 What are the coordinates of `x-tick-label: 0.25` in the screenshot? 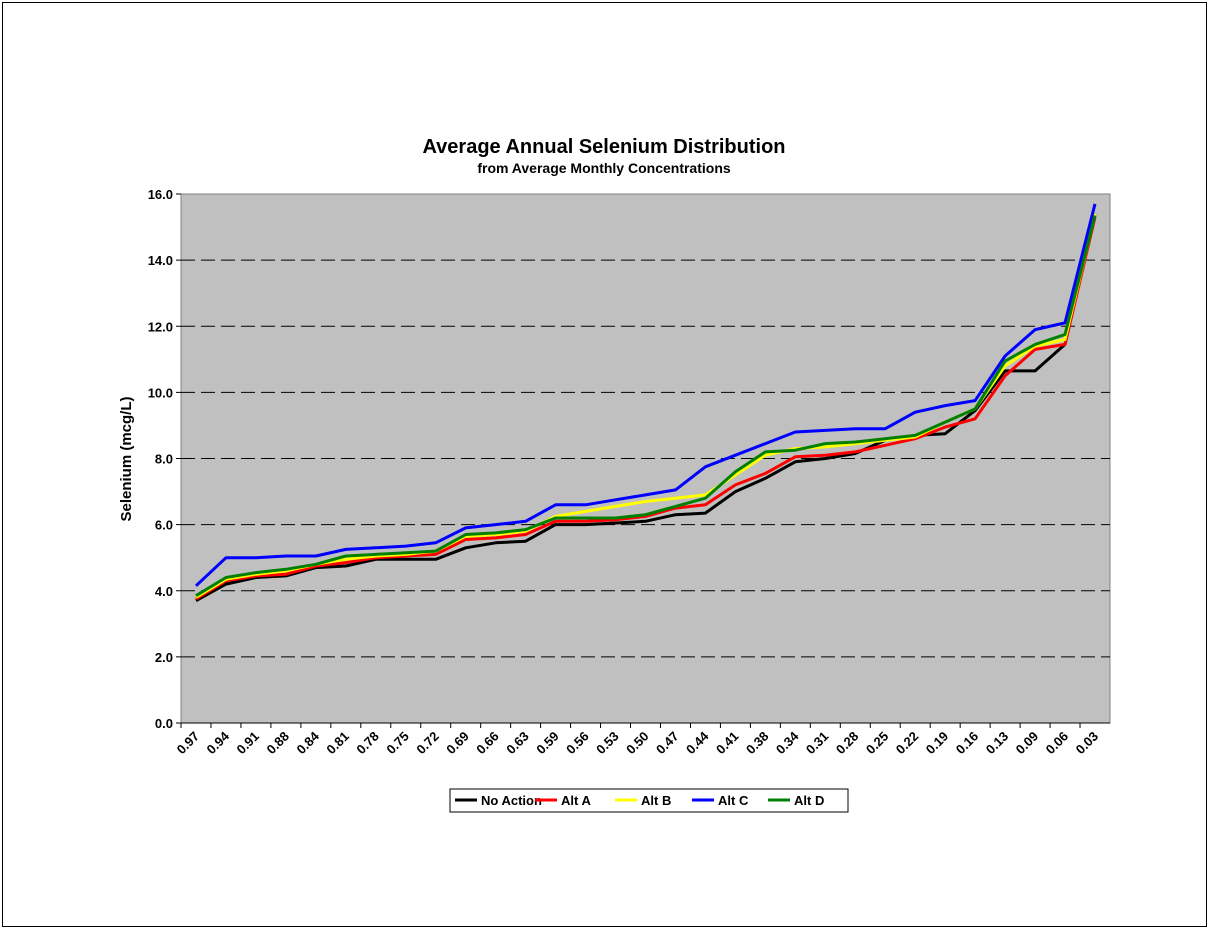 It's located at (877, 743).